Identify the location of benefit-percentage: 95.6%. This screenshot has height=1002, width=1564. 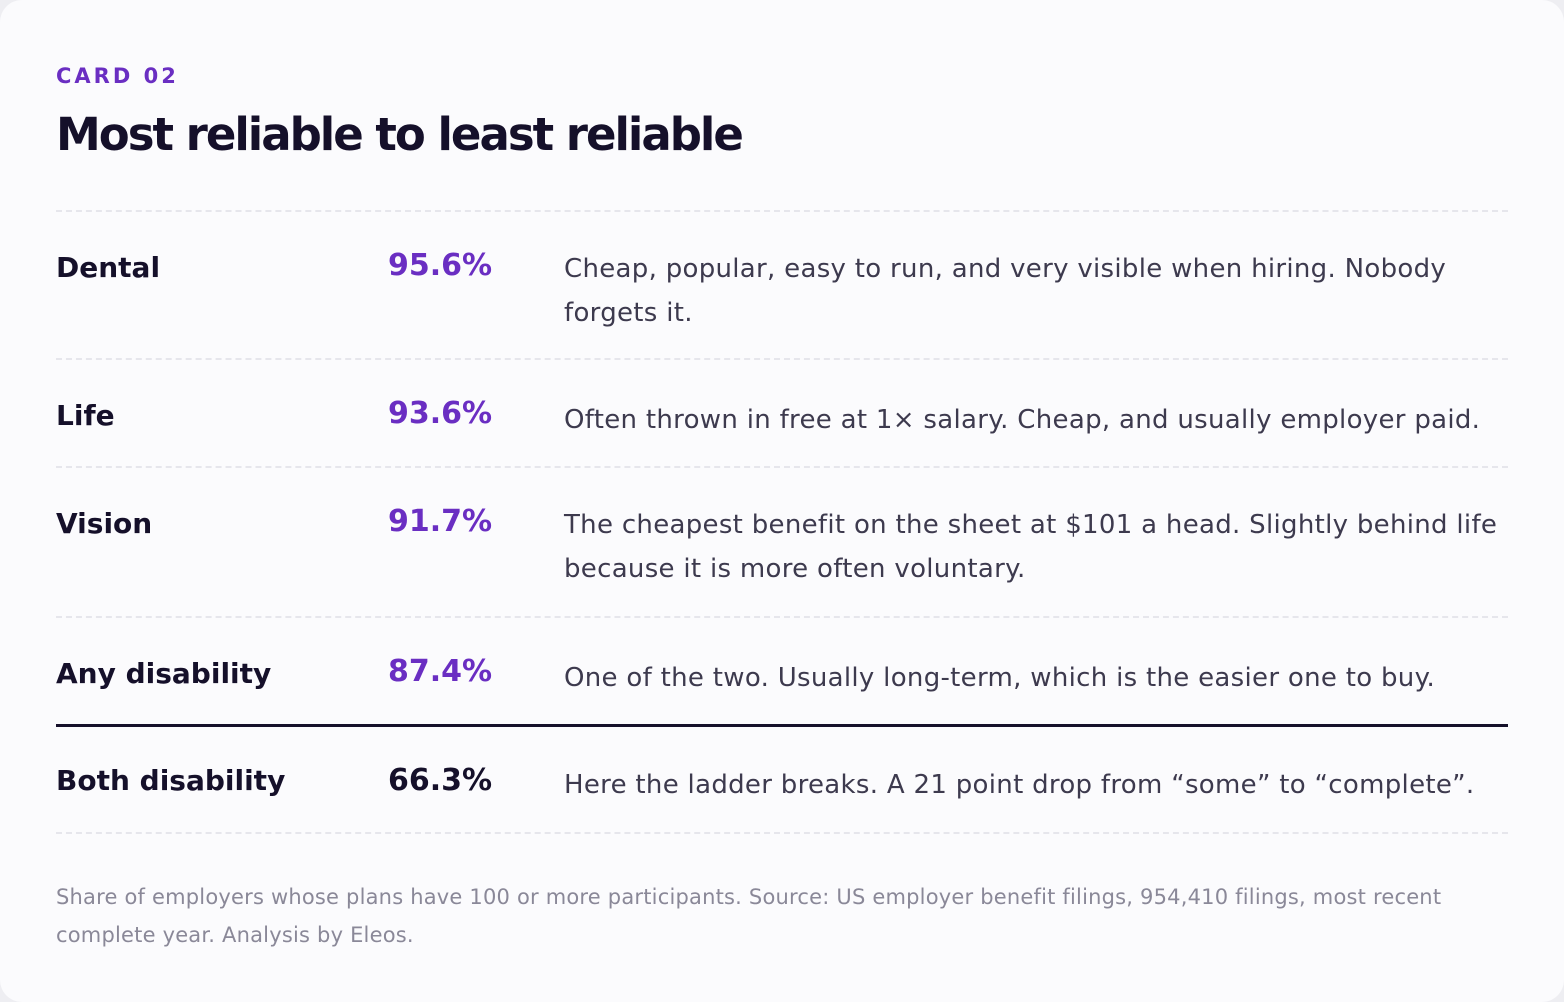
(440, 265).